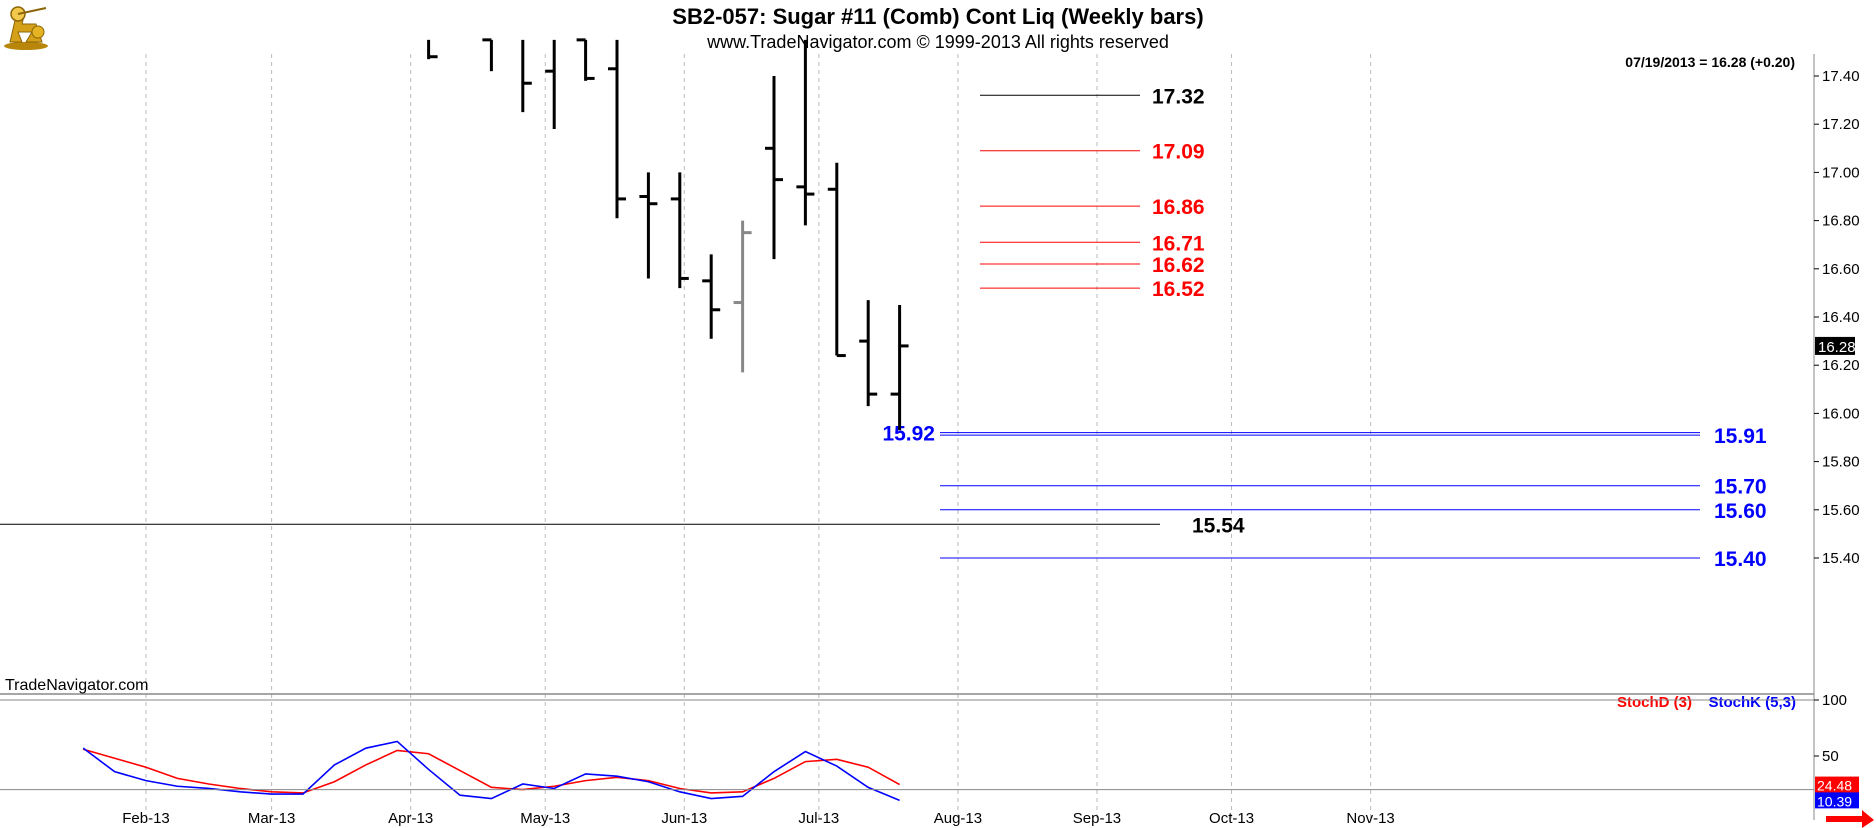  I want to click on legend-stochk: StochK (5,3), so click(1752, 702).